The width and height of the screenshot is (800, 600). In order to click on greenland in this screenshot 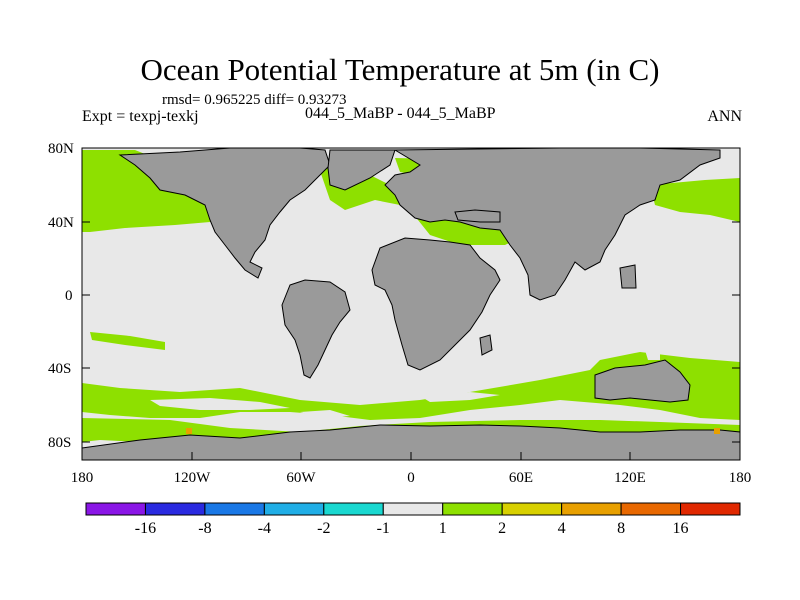, I will do `click(361, 170)`.